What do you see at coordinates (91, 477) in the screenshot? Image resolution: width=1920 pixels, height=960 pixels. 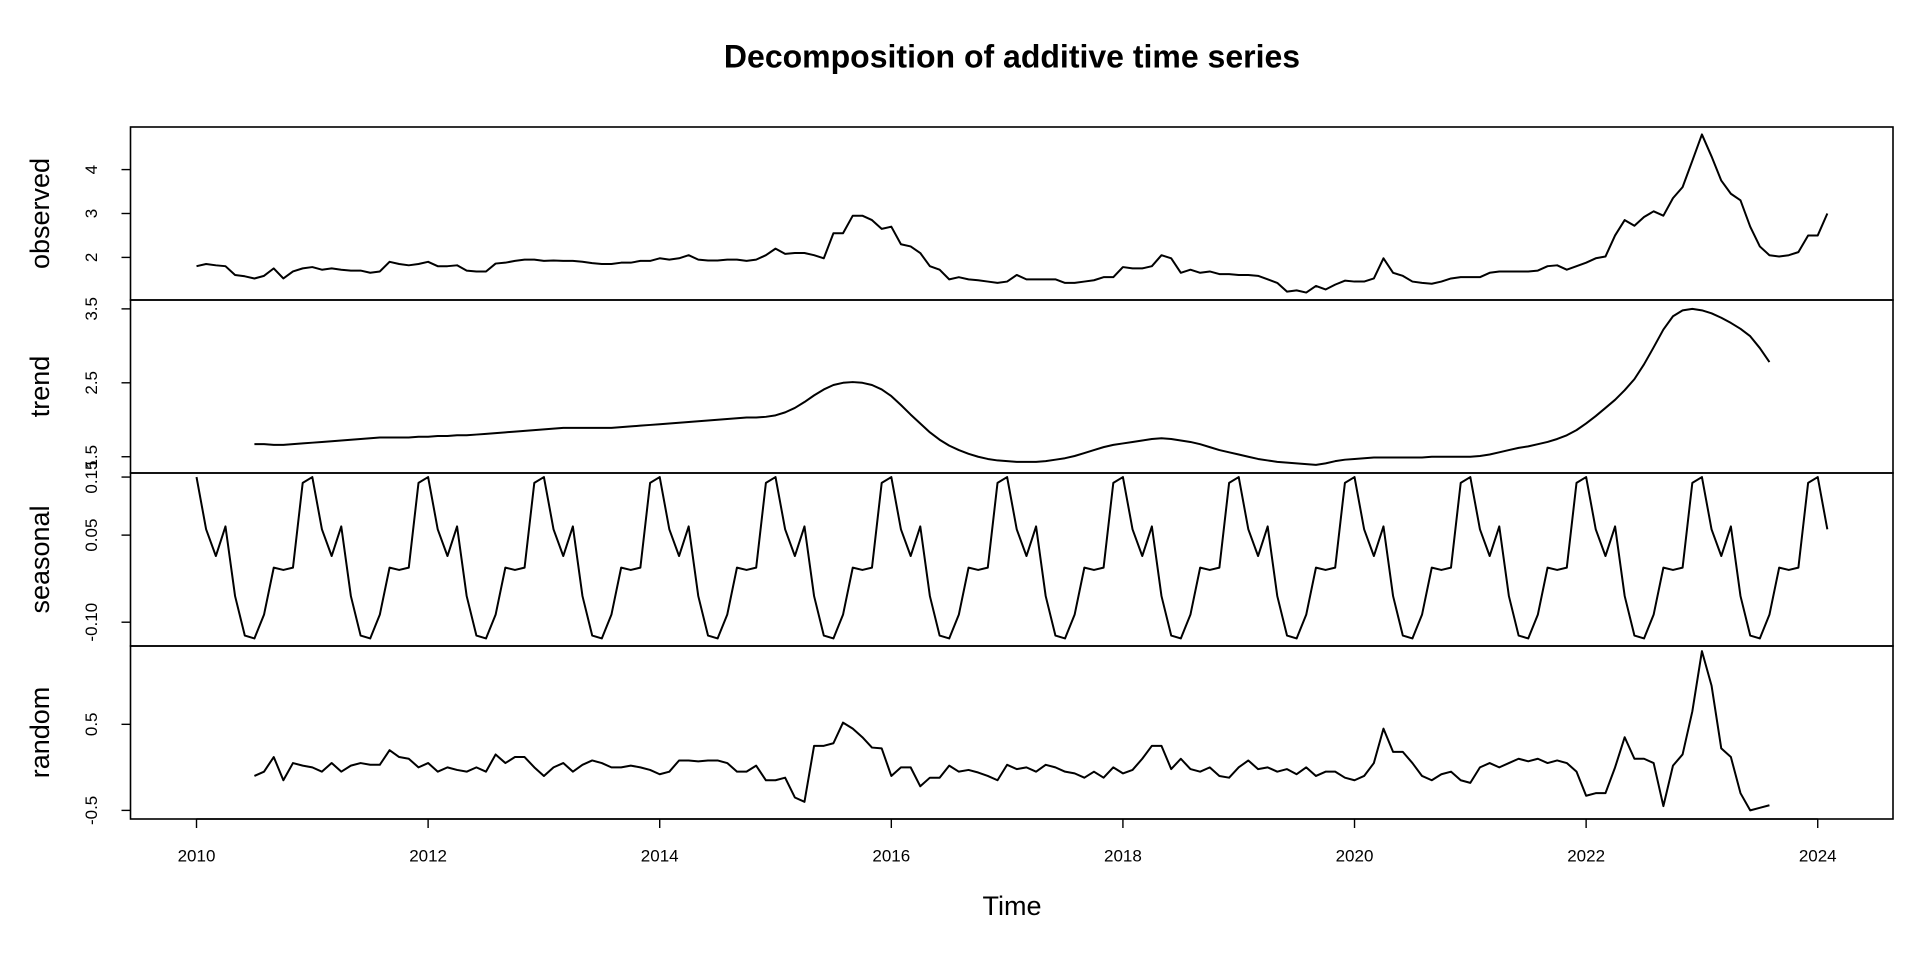 I see `y-tick-label: 0.15` at bounding box center [91, 477].